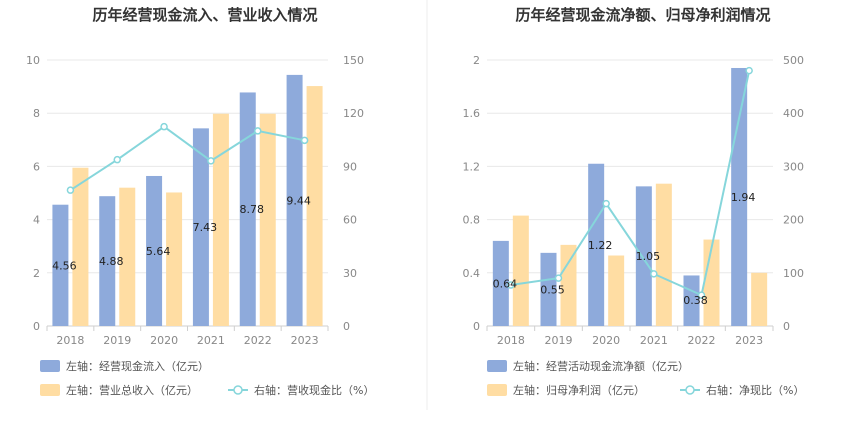  What do you see at coordinates (695, 300) in the screenshot?
I see `bar-data-label: 0.38` at bounding box center [695, 300].